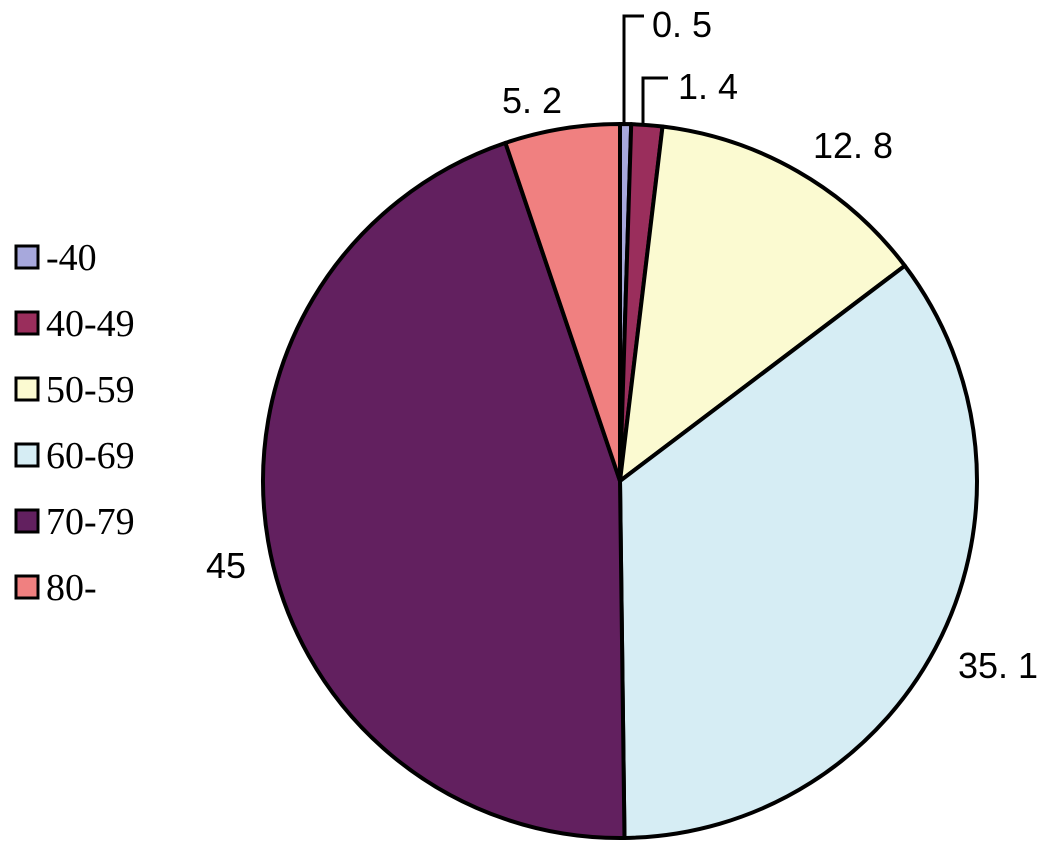 This screenshot has height=848, width=1039. Describe the element at coordinates (71, 258) in the screenshot. I see `legend-label--40: -40` at that location.